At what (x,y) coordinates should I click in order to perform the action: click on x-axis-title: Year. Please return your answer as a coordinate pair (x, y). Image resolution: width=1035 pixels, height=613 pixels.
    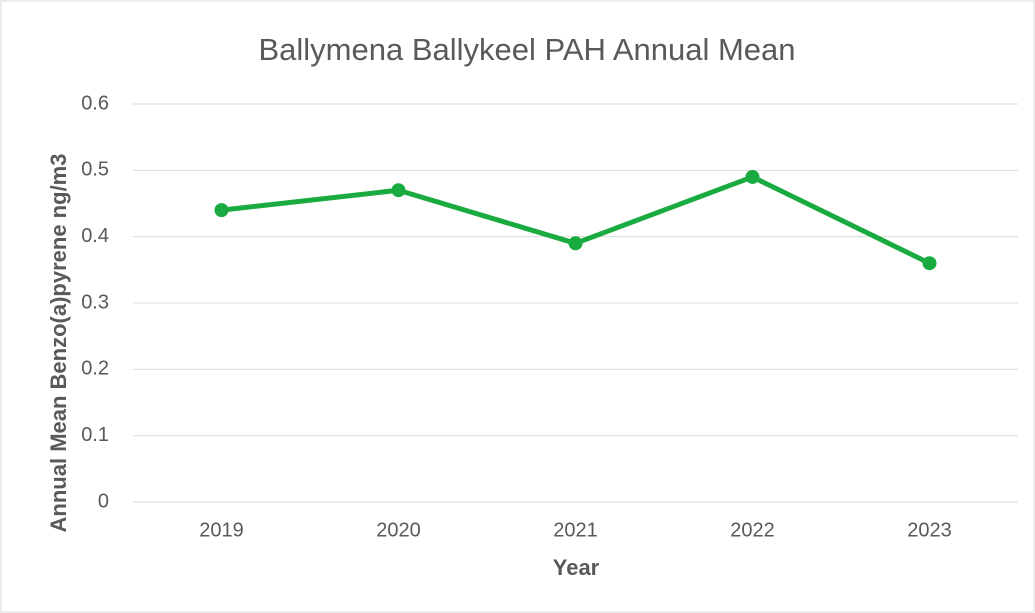
    Looking at the image, I should click on (576, 567).